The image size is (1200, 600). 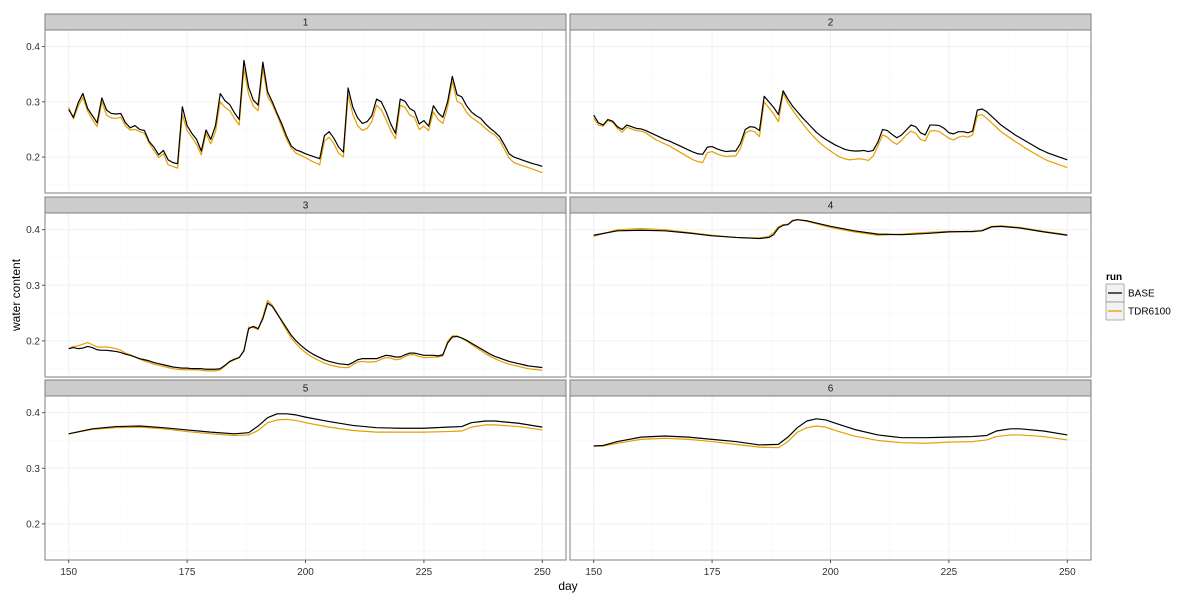 I want to click on legend-label-base: BASE, so click(x=1141, y=294).